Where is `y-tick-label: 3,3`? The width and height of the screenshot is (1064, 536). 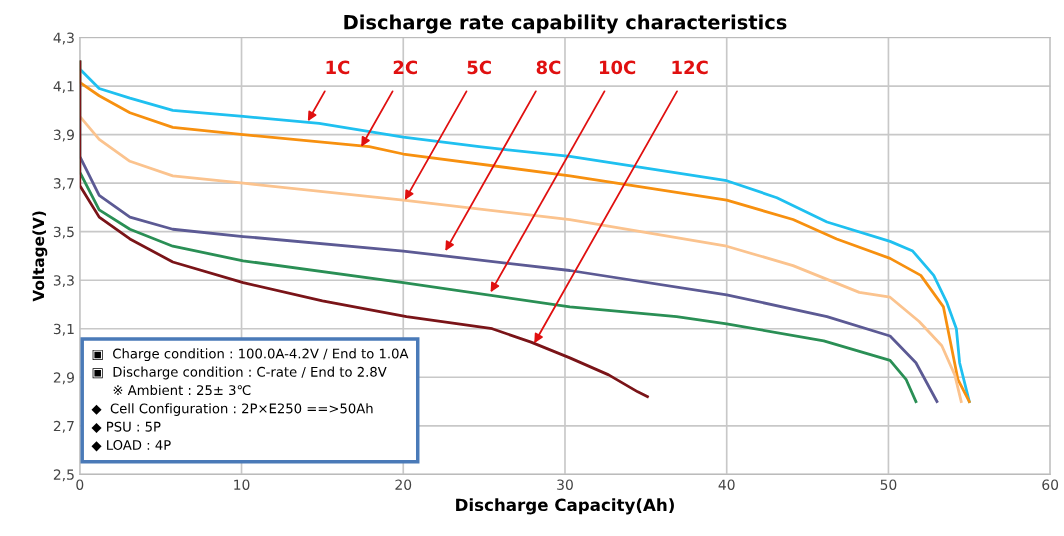
y-tick-label: 3,3 is located at coordinates (63, 281).